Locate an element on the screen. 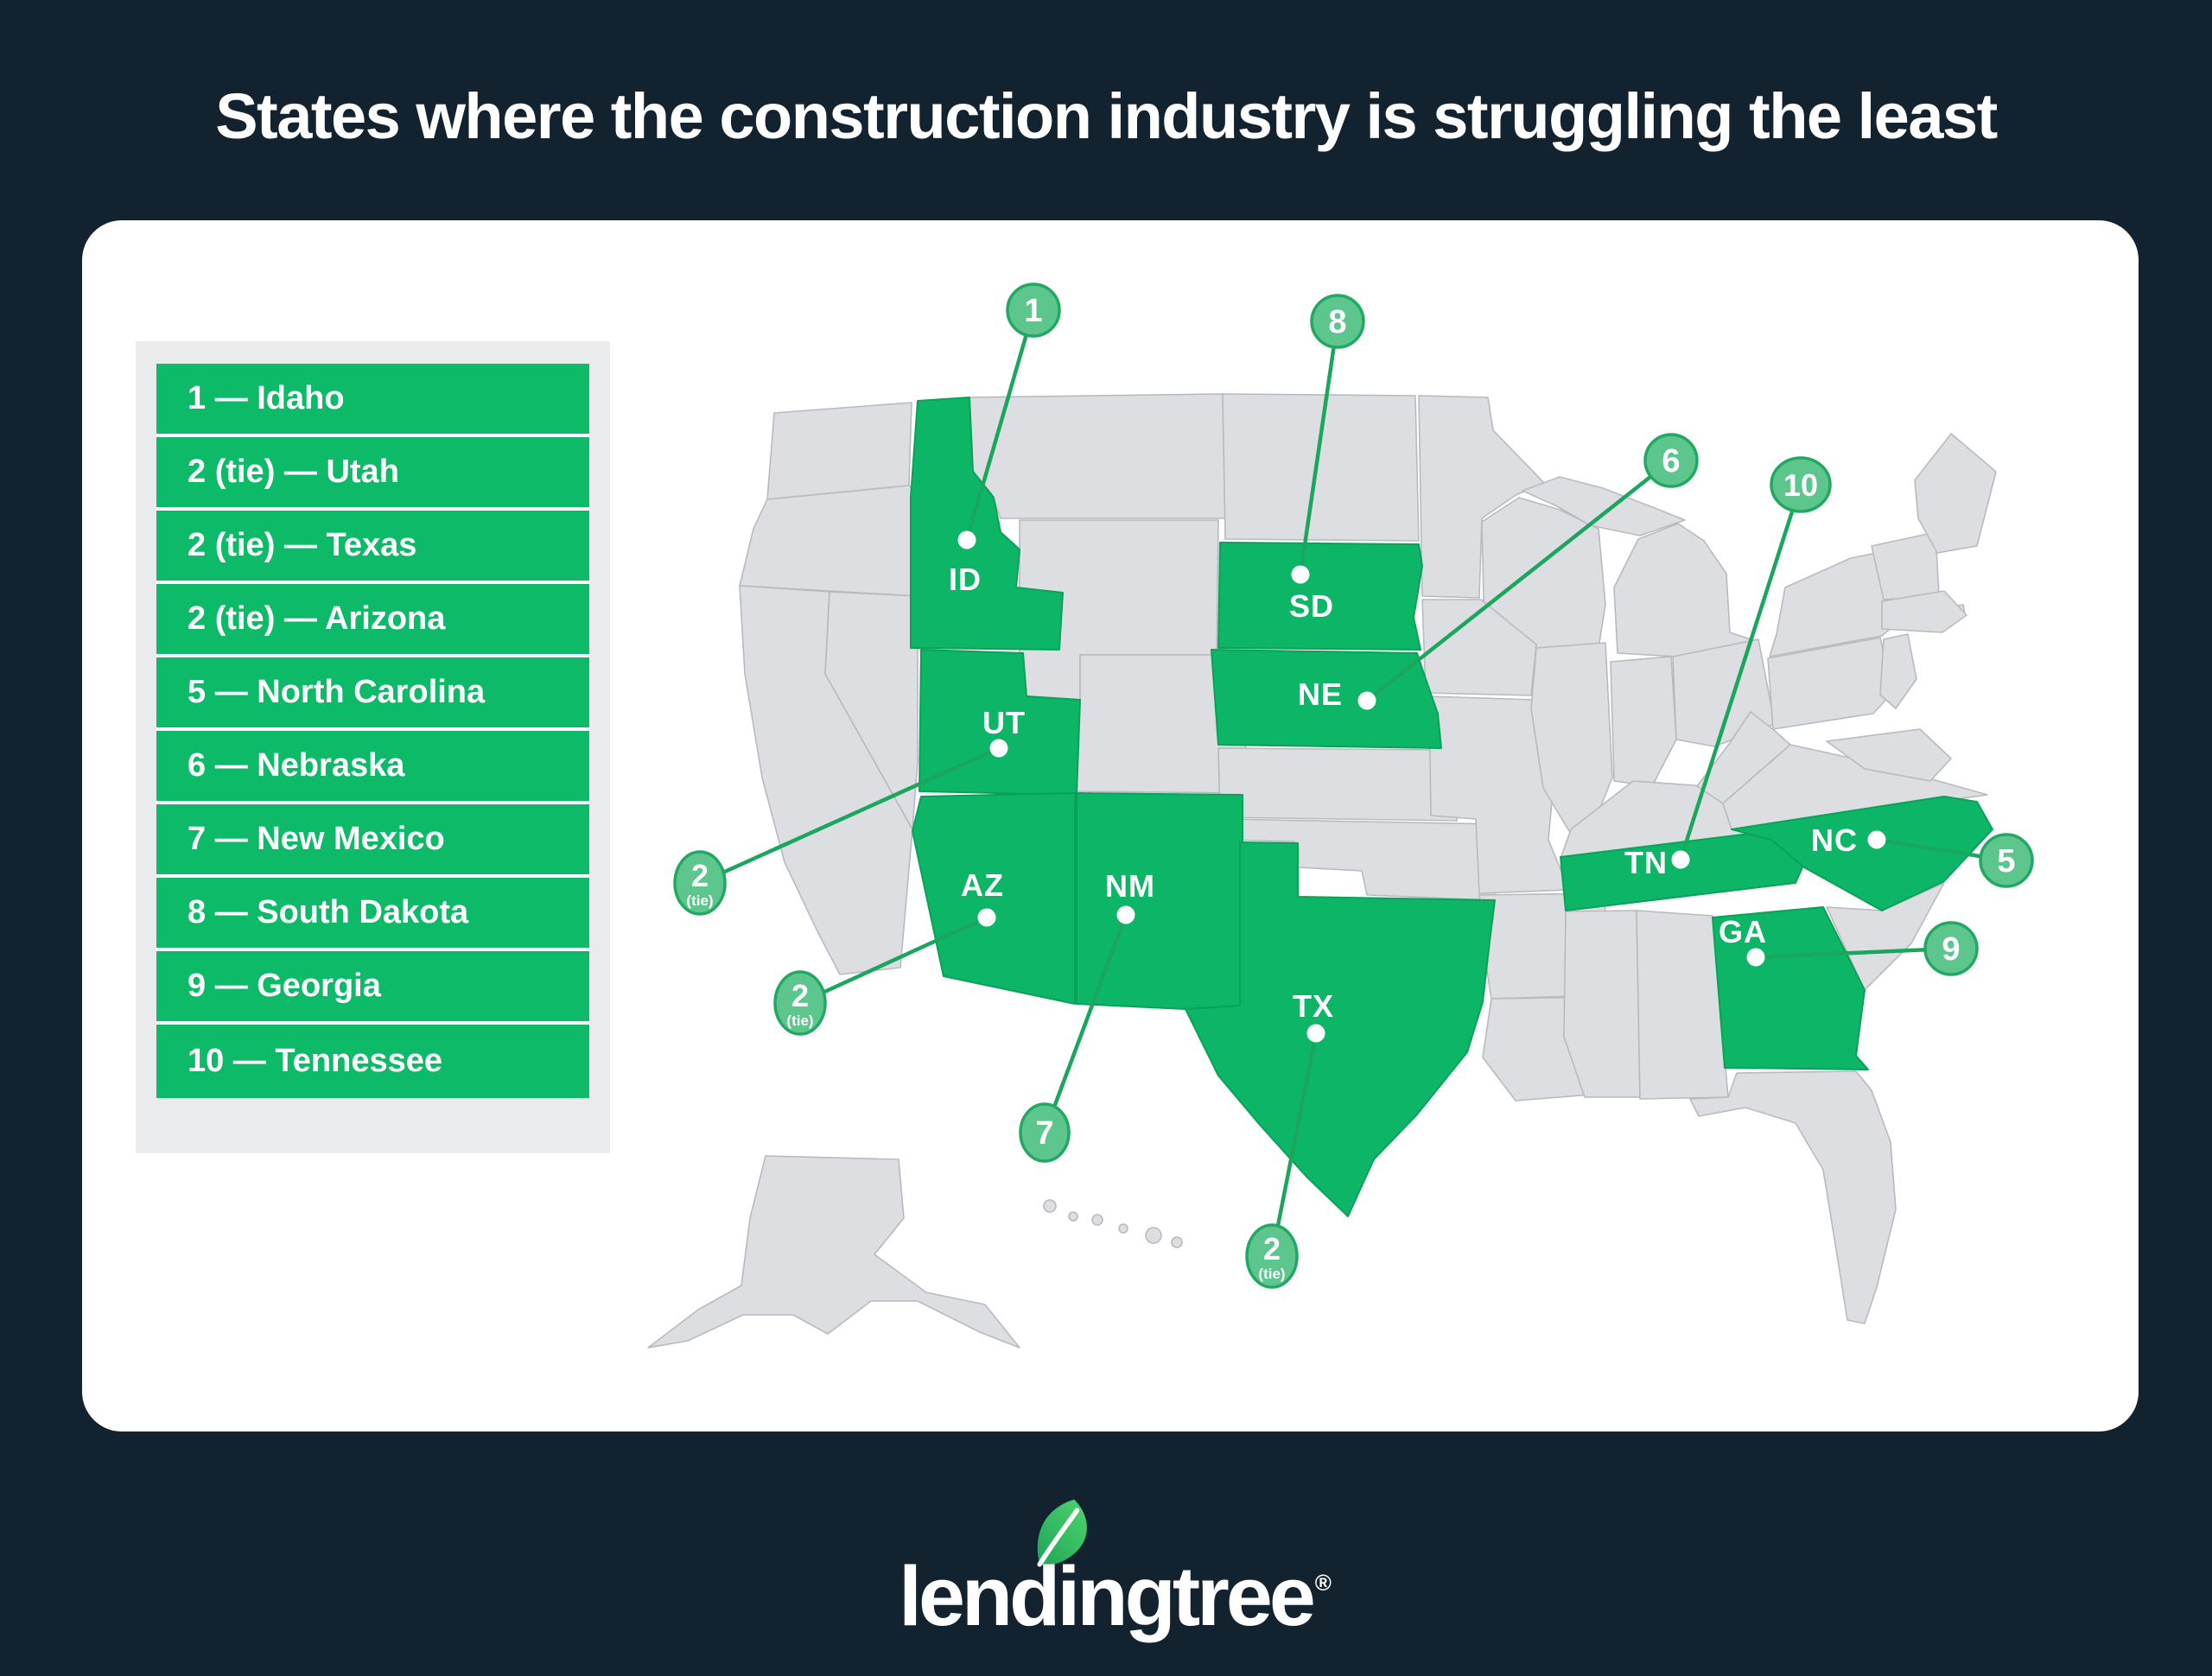 The width and height of the screenshot is (2212, 1676). state-id-highlighted is located at coordinates (987, 524).